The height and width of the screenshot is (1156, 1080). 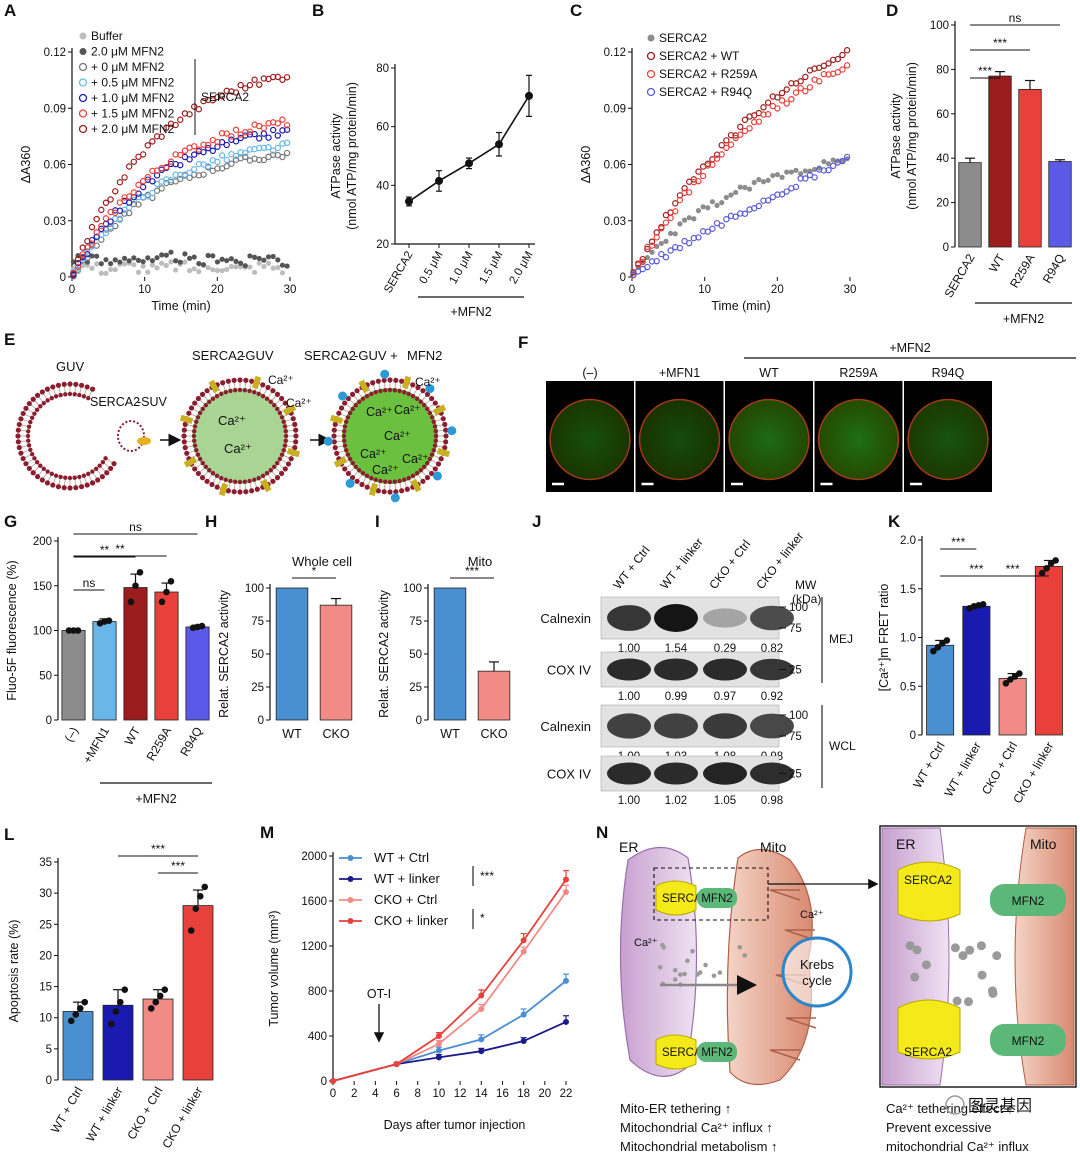 What do you see at coordinates (335, 734) in the screenshot?
I see `x-tick-label: CKO` at bounding box center [335, 734].